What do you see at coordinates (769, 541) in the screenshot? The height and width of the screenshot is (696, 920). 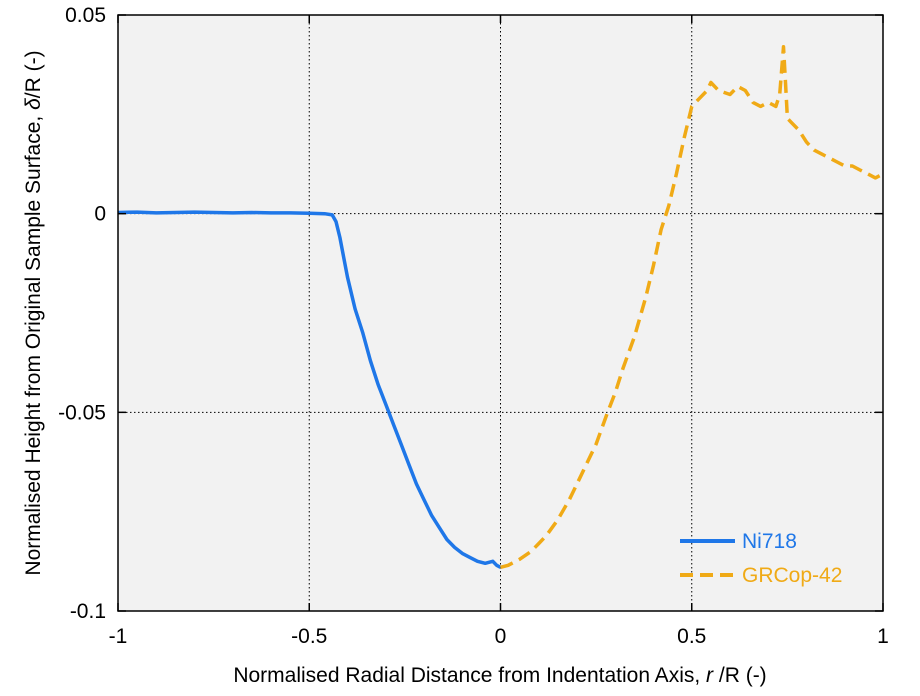 I see `legend-label-ni718: Ni718` at bounding box center [769, 541].